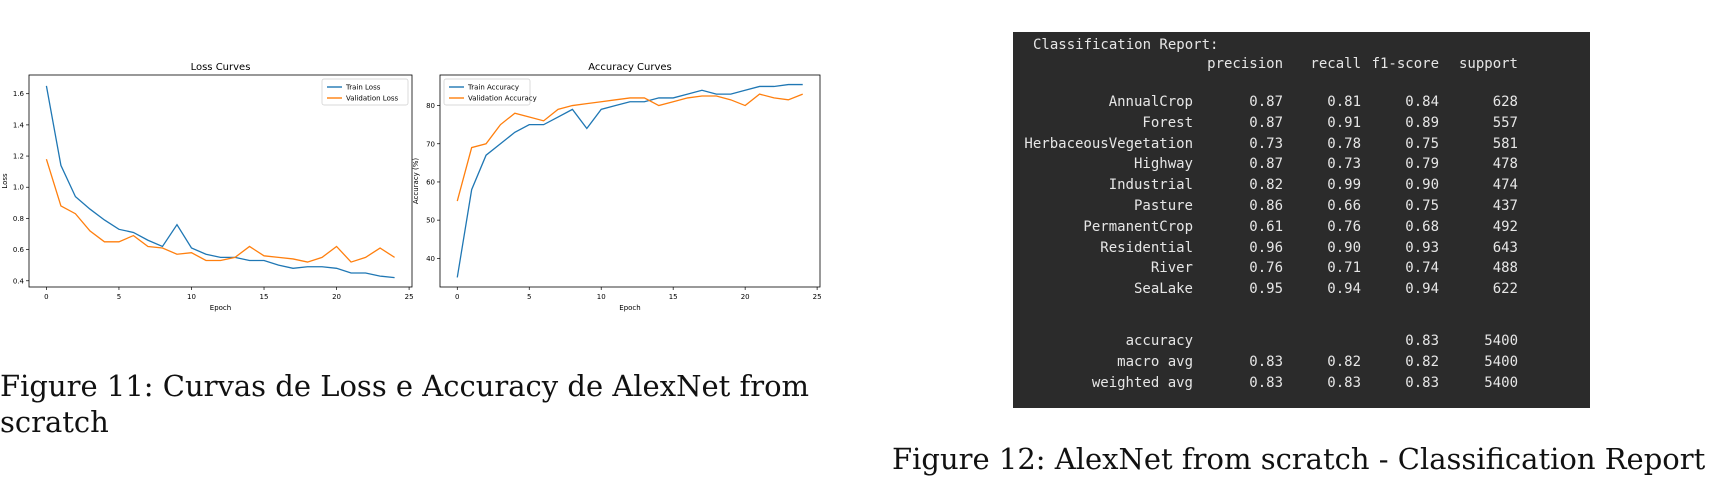 The height and width of the screenshot is (501, 1716). What do you see at coordinates (416, 181) in the screenshot?
I see `y-axis-label: Accuracy (%)` at bounding box center [416, 181].